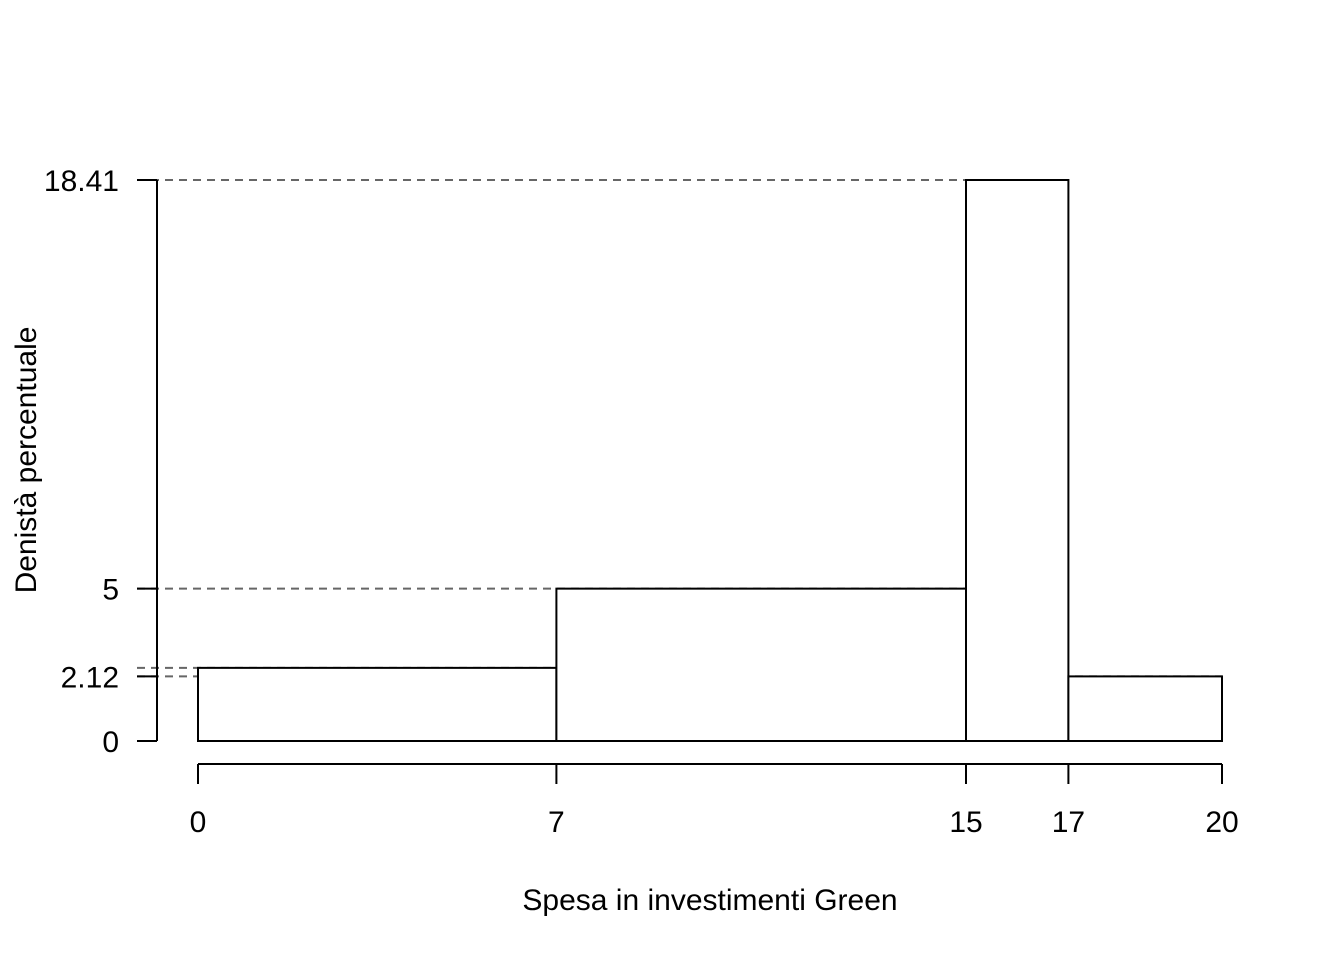 The height and width of the screenshot is (960, 1344). What do you see at coordinates (1068, 822) in the screenshot?
I see `x-tick-label-3: 17` at bounding box center [1068, 822].